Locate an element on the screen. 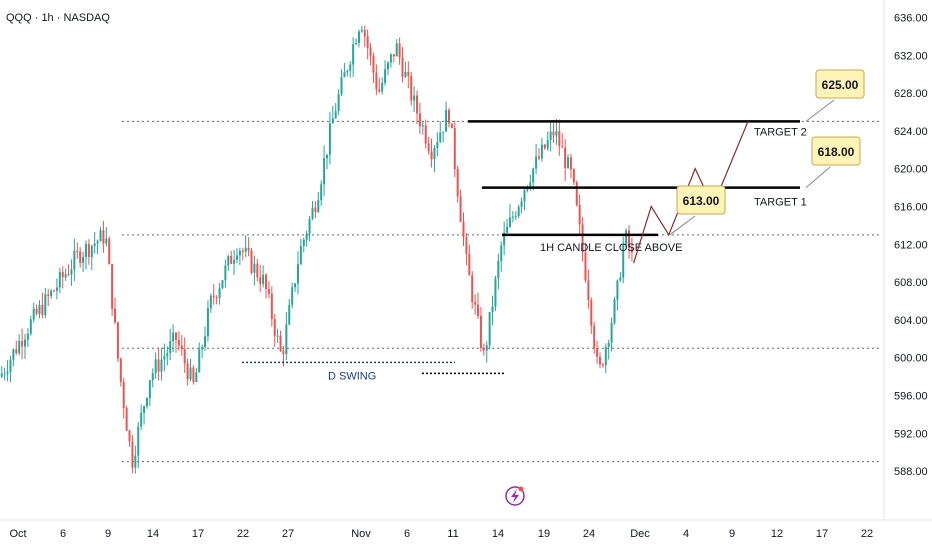 The height and width of the screenshot is (550, 932). y-tick-label: 636.00 is located at coordinates (911, 18).